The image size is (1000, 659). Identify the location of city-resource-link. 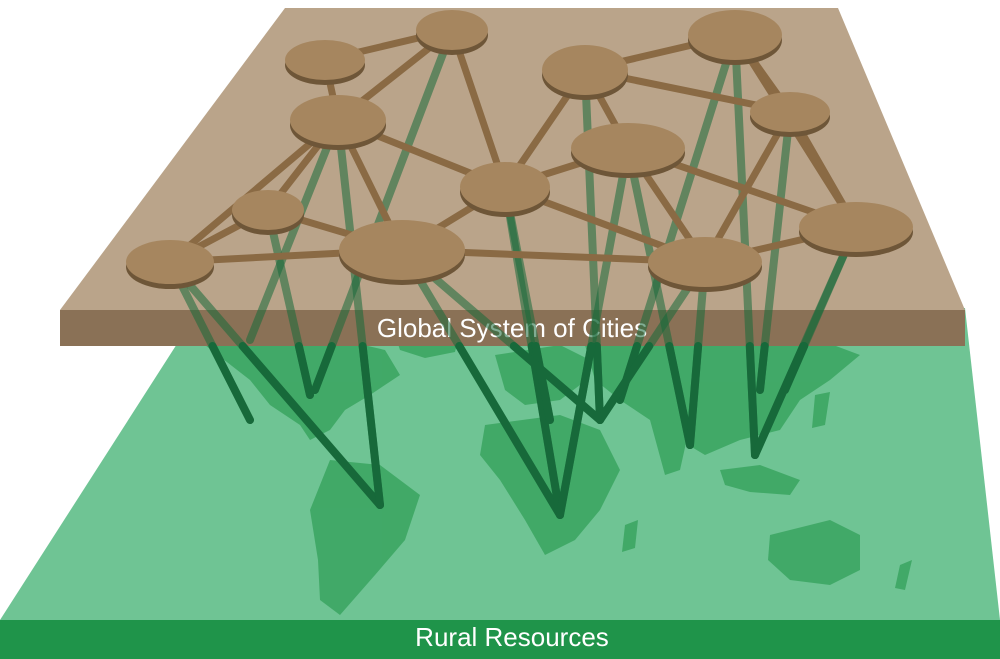
(294, 230).